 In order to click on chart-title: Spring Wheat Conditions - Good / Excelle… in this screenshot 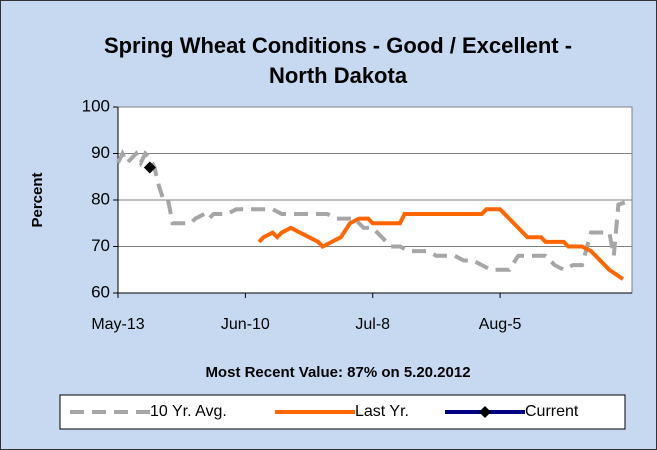, I will do `click(338, 45)`.